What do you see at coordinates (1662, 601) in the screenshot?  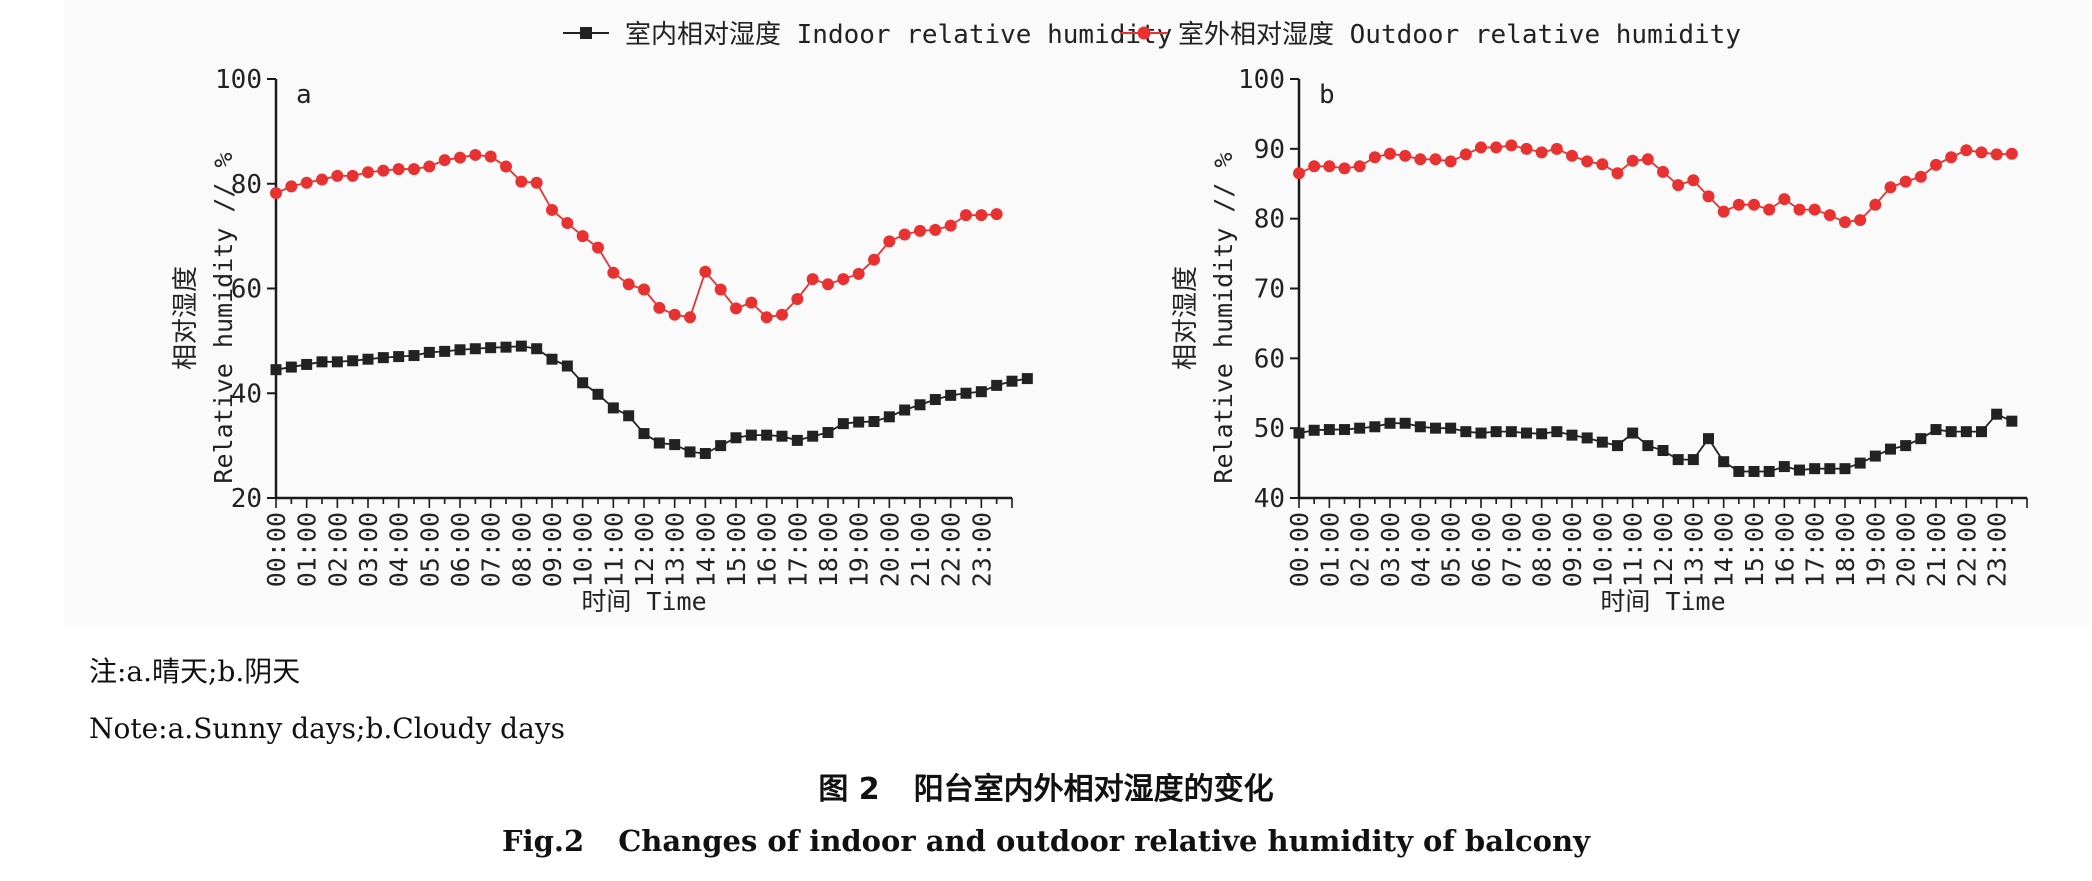 I see `x-axis-title: 时间 Time` at bounding box center [1662, 601].